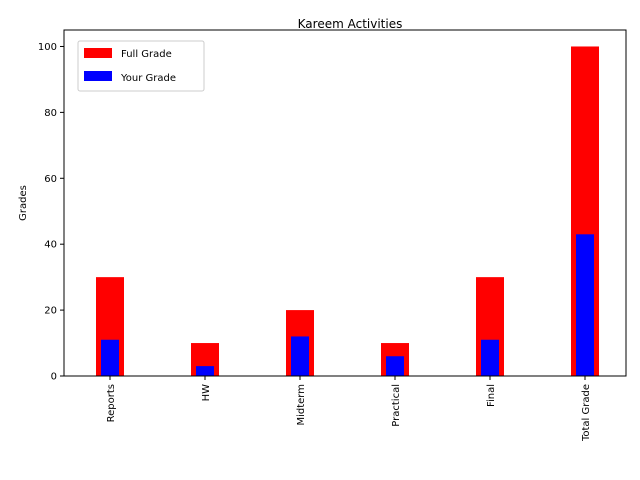 Image resolution: width=640 pixels, height=480 pixels. Describe the element at coordinates (585, 305) in the screenshot. I see `bar-your-grade-total-grade` at that location.